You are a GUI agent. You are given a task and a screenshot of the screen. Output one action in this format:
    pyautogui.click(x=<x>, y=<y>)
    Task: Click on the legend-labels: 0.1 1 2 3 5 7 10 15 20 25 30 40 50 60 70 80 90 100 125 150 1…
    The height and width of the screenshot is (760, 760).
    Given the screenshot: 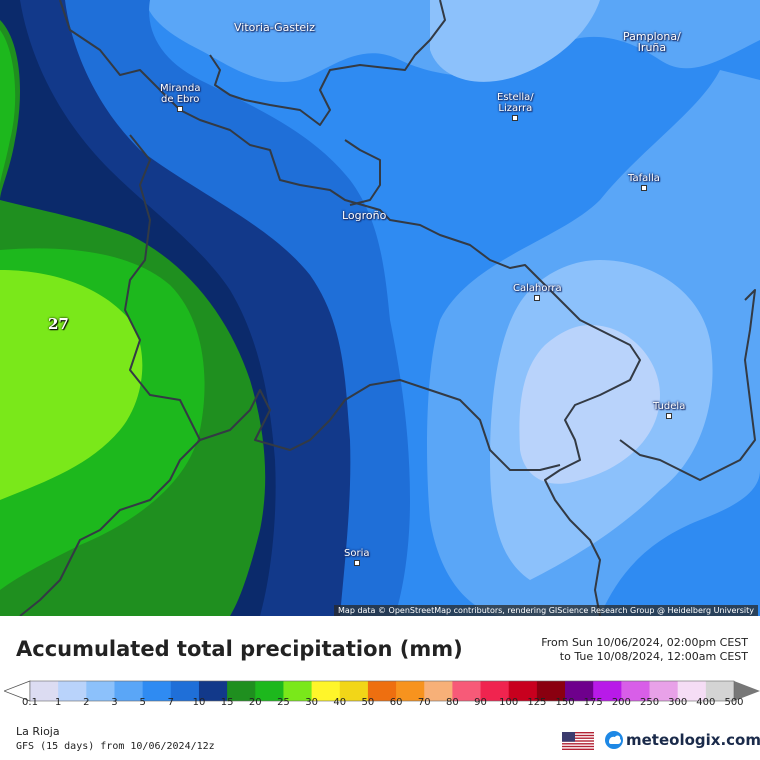 What is the action you would take?
    pyautogui.click(x=380, y=704)
    